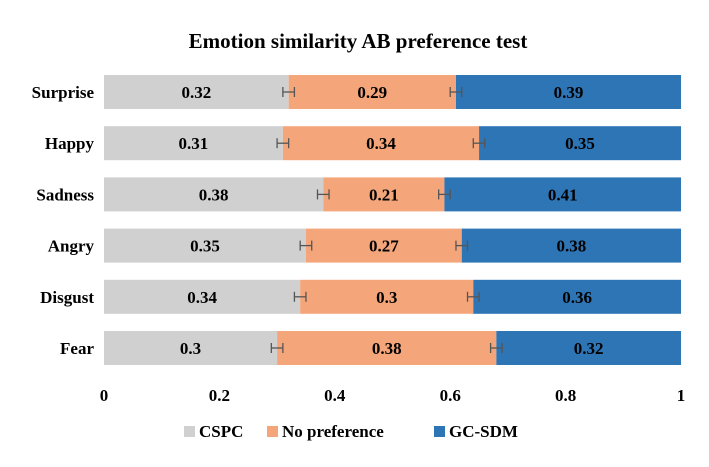 This screenshot has width=709, height=467. I want to click on data-label-gc-sdm-angry: 0.38, so click(571, 246).